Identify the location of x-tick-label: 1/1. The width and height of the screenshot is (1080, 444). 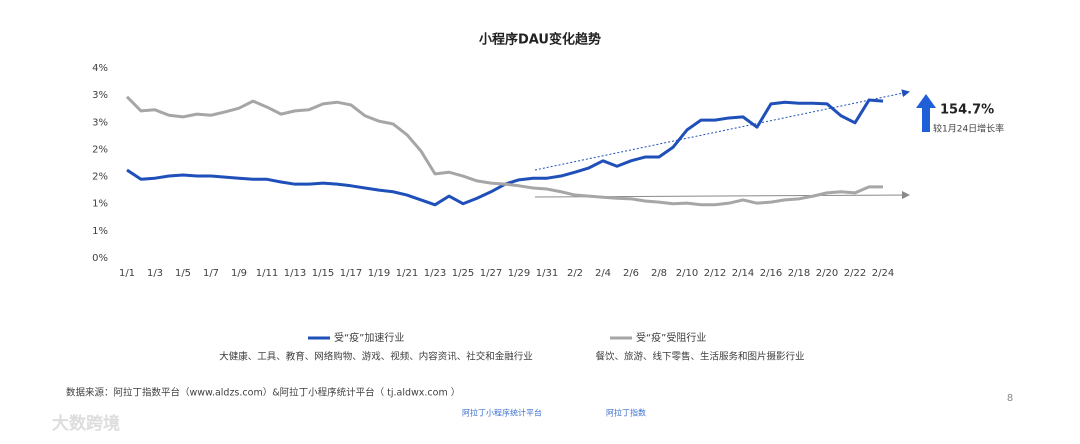
(127, 273).